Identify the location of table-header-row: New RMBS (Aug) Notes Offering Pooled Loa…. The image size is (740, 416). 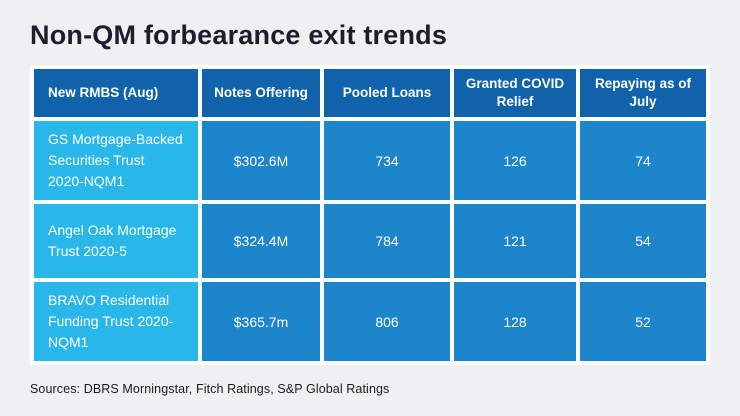
(370, 93).